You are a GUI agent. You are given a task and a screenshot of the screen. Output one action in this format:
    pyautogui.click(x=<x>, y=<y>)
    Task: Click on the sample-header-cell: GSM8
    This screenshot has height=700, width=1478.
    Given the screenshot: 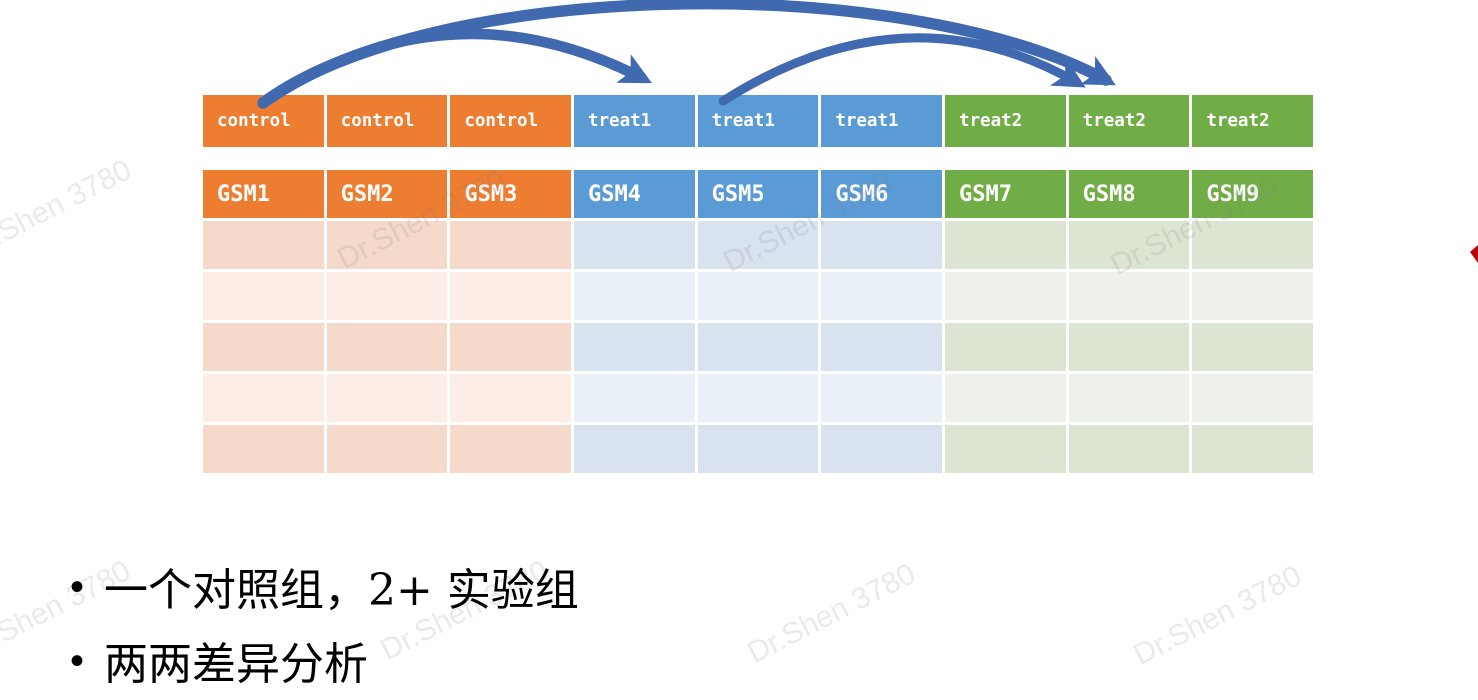 What is the action you would take?
    pyautogui.click(x=1129, y=194)
    